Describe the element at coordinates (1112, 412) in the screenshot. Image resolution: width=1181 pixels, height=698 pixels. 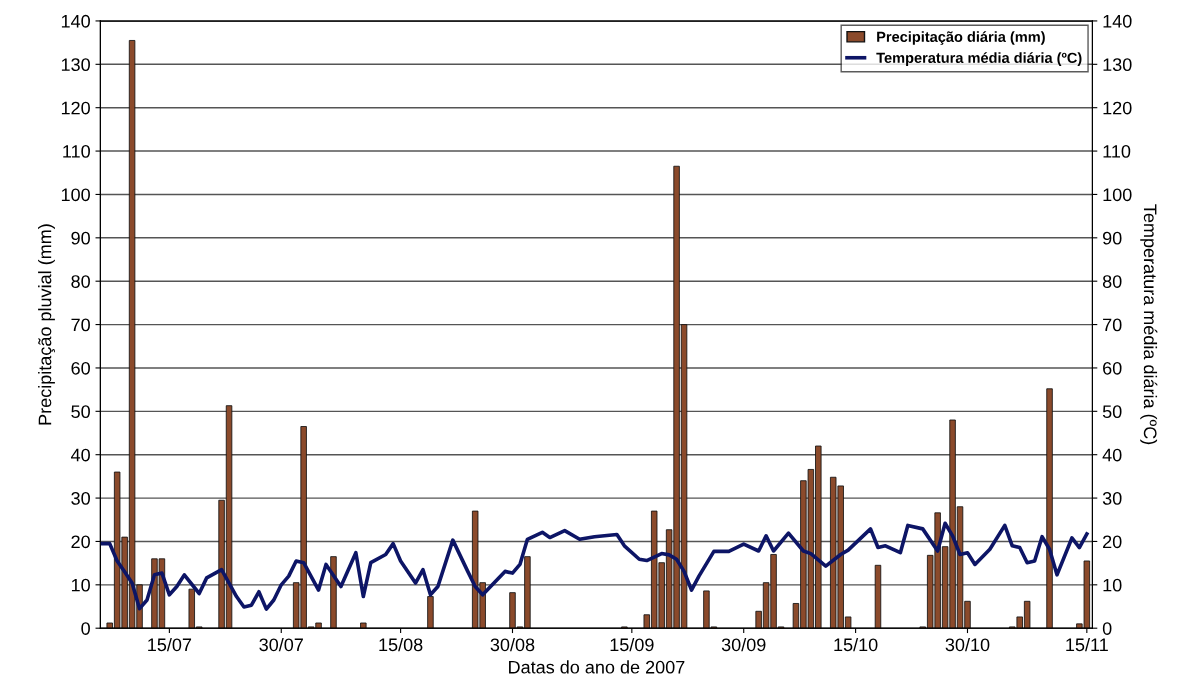
I see `y2-tick-label: 50` at that location.